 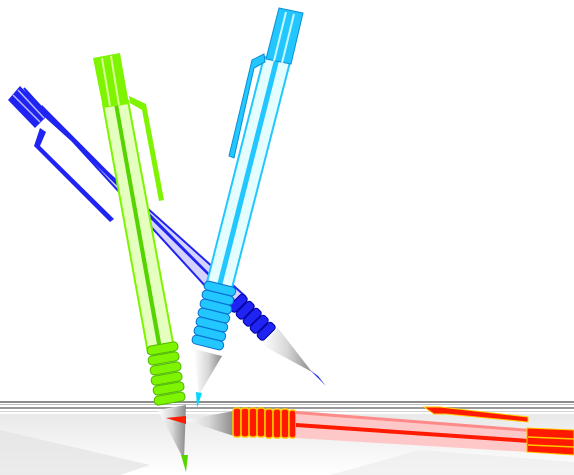 I want to click on red-pen-icon, so click(x=370, y=431).